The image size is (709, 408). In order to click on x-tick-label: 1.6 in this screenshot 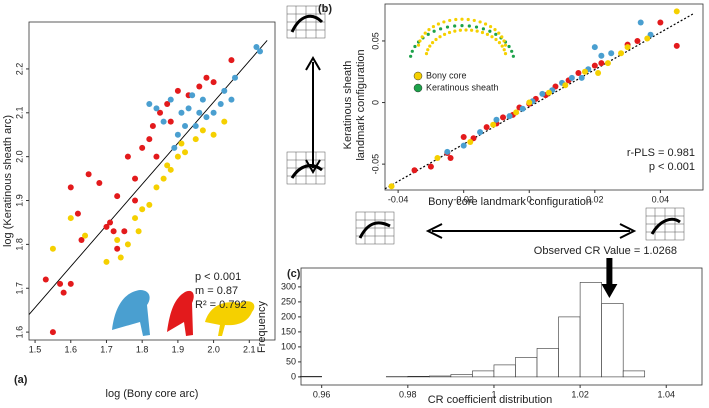, I will do `click(71, 349)`.